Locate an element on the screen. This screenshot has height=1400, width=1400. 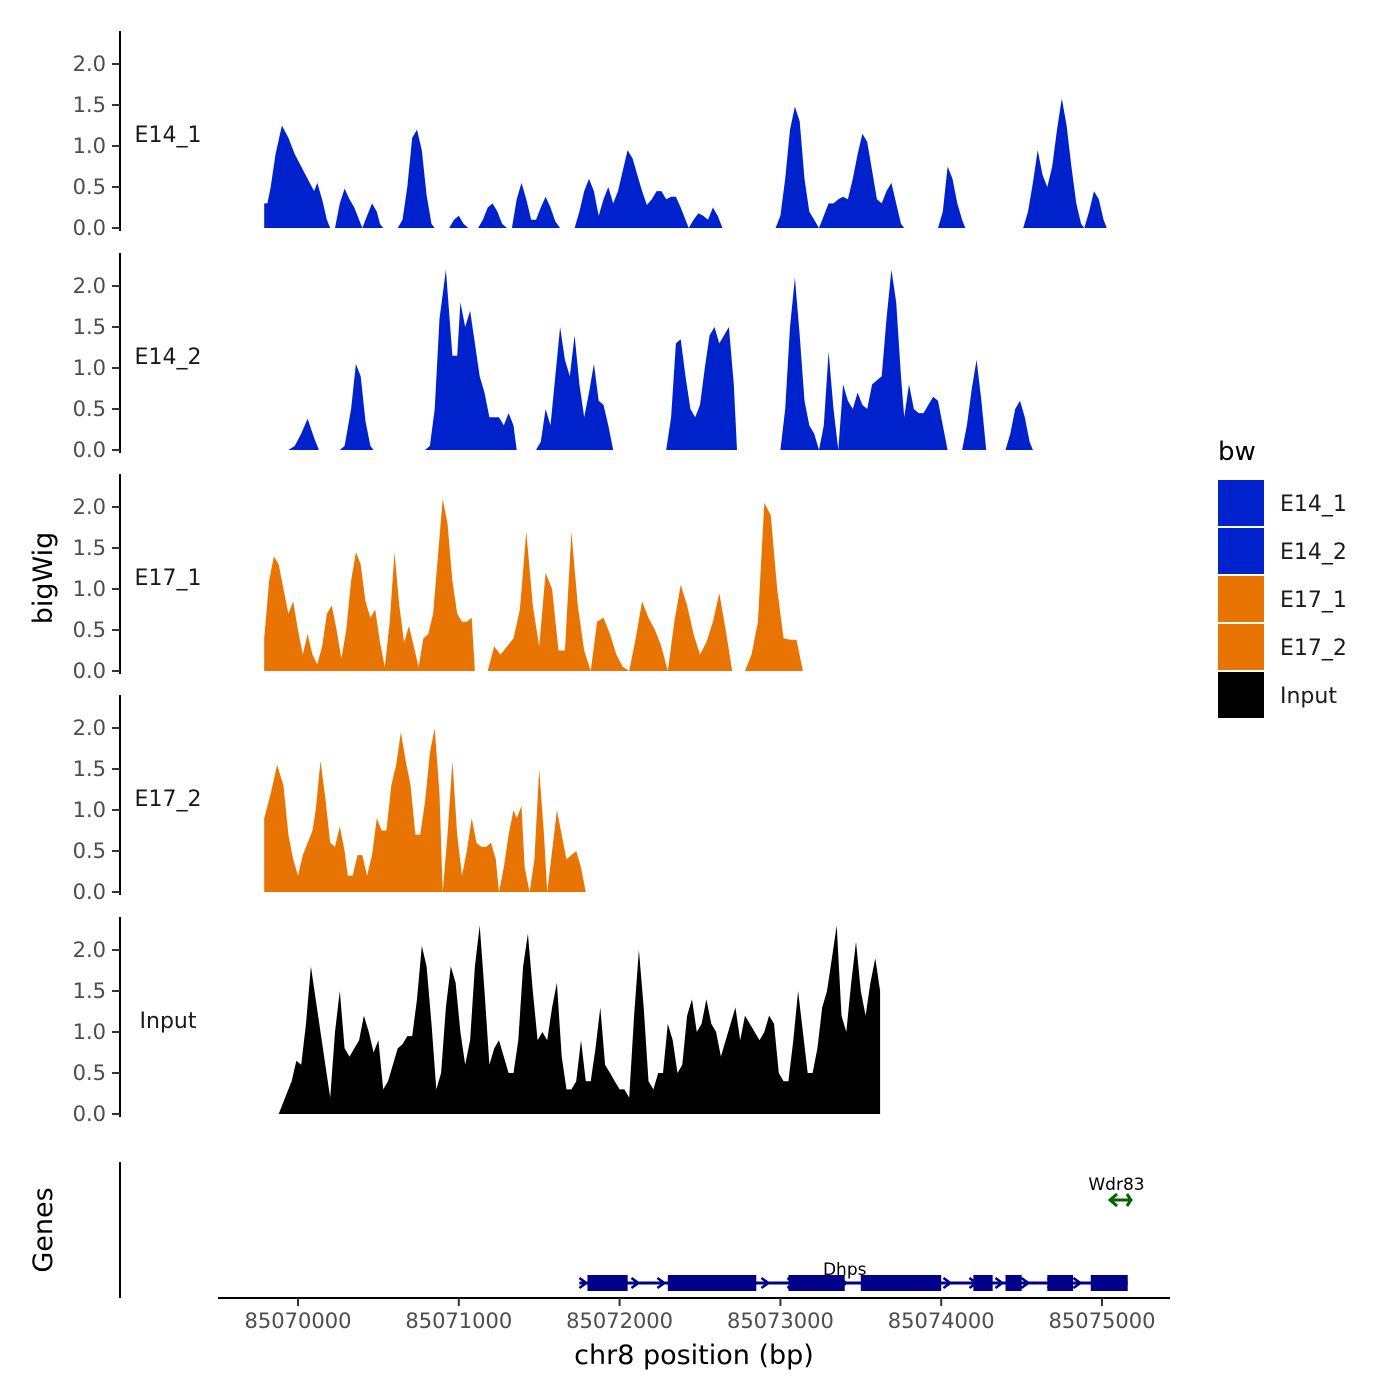
gene-wdr83: Wdr83 is located at coordinates (1116, 1191).